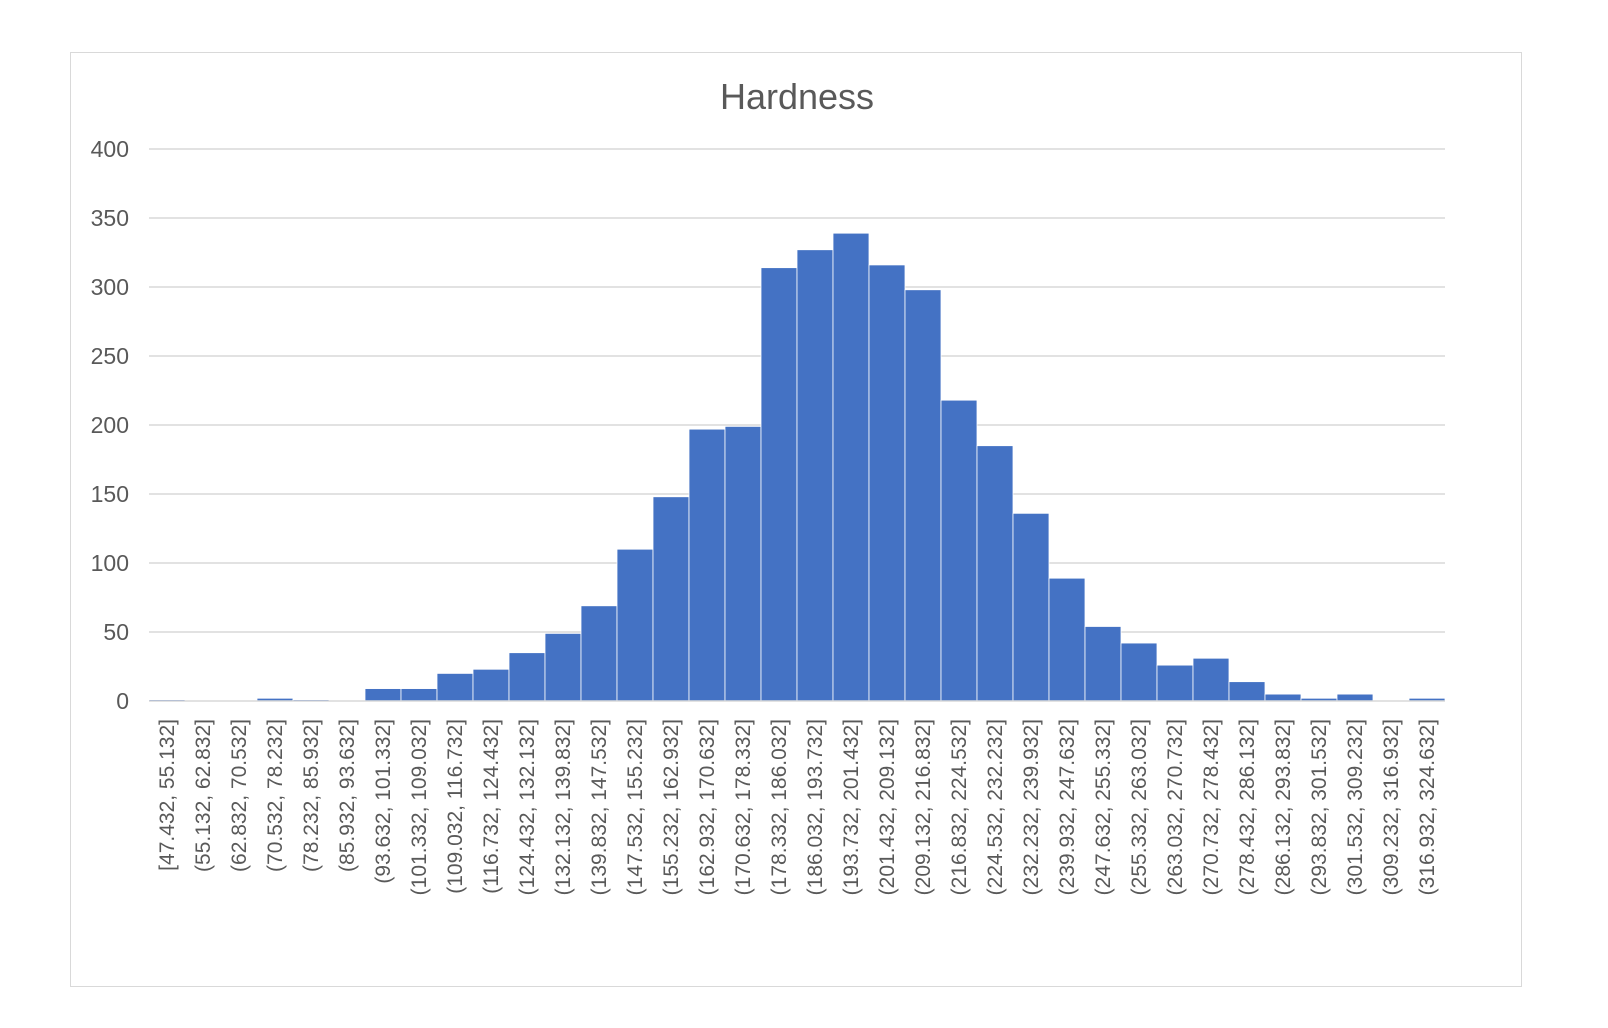  What do you see at coordinates (1355, 807) in the screenshot?
I see `x-category-label: (301.532, 309.232]` at bounding box center [1355, 807].